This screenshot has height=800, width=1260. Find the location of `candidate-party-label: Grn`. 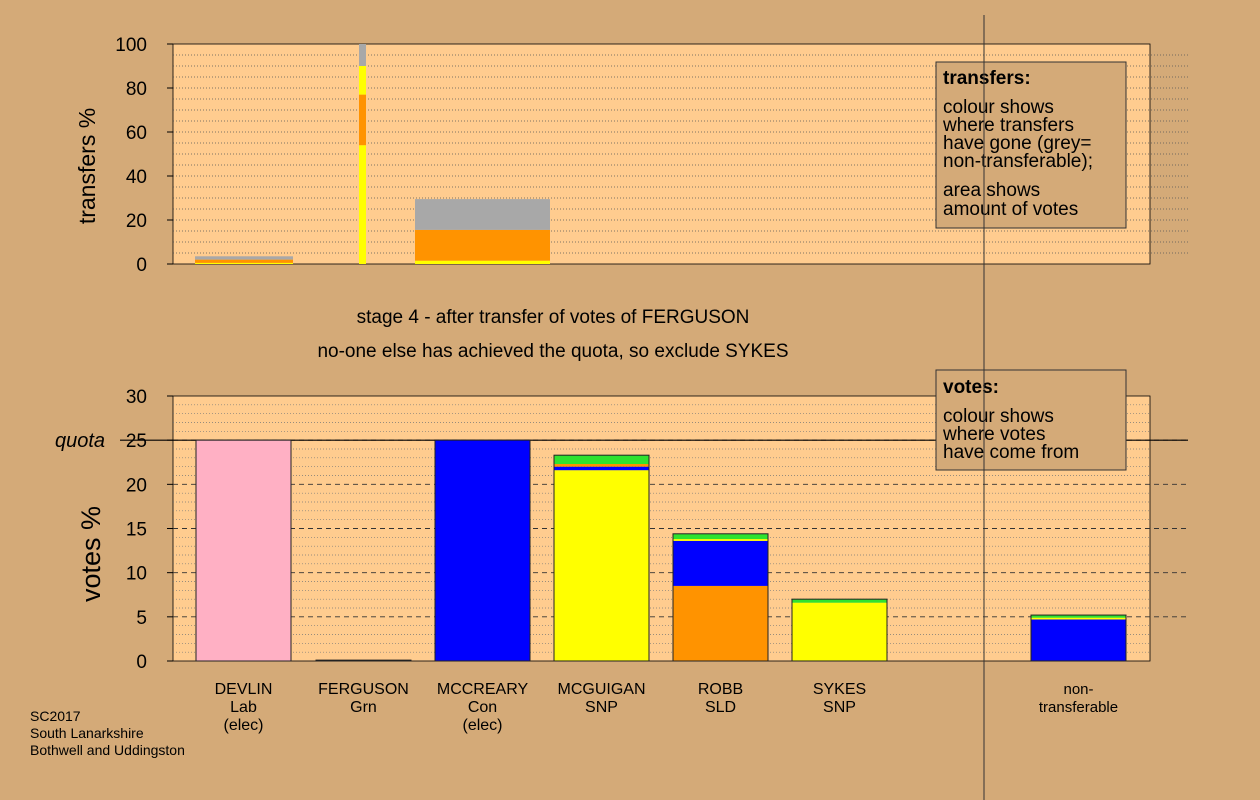

candidate-party-label: Grn is located at coordinates (363, 707).